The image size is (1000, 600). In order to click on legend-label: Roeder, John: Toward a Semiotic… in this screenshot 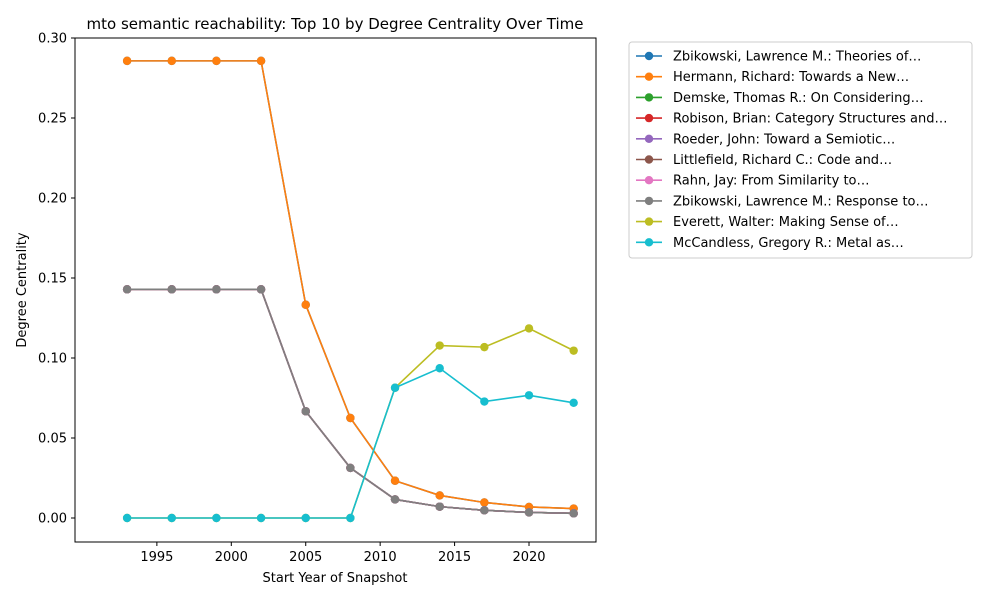, I will do `click(784, 139)`.